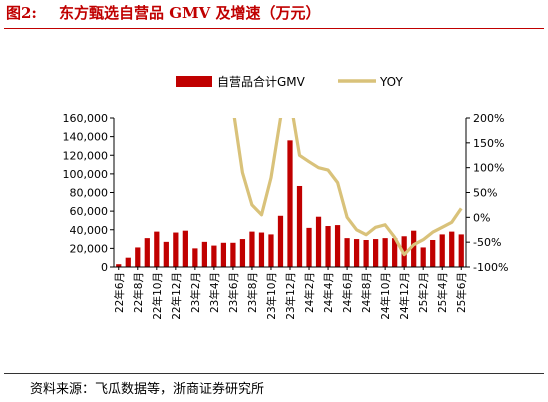 The width and height of the screenshot is (548, 402). Describe the element at coordinates (481, 217) in the screenshot. I see `right-tick-label: 0%` at that location.